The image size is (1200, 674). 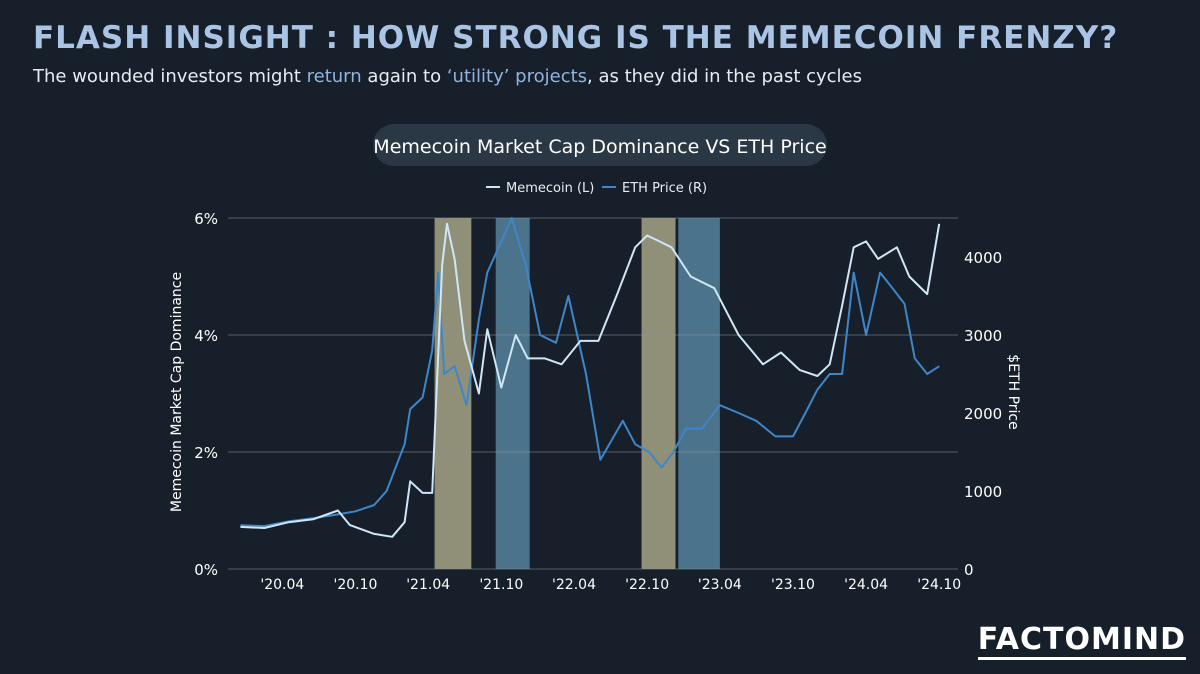 What do you see at coordinates (550, 188) in the screenshot?
I see `legend-label-memecoin: Memecoin (L)` at bounding box center [550, 188].